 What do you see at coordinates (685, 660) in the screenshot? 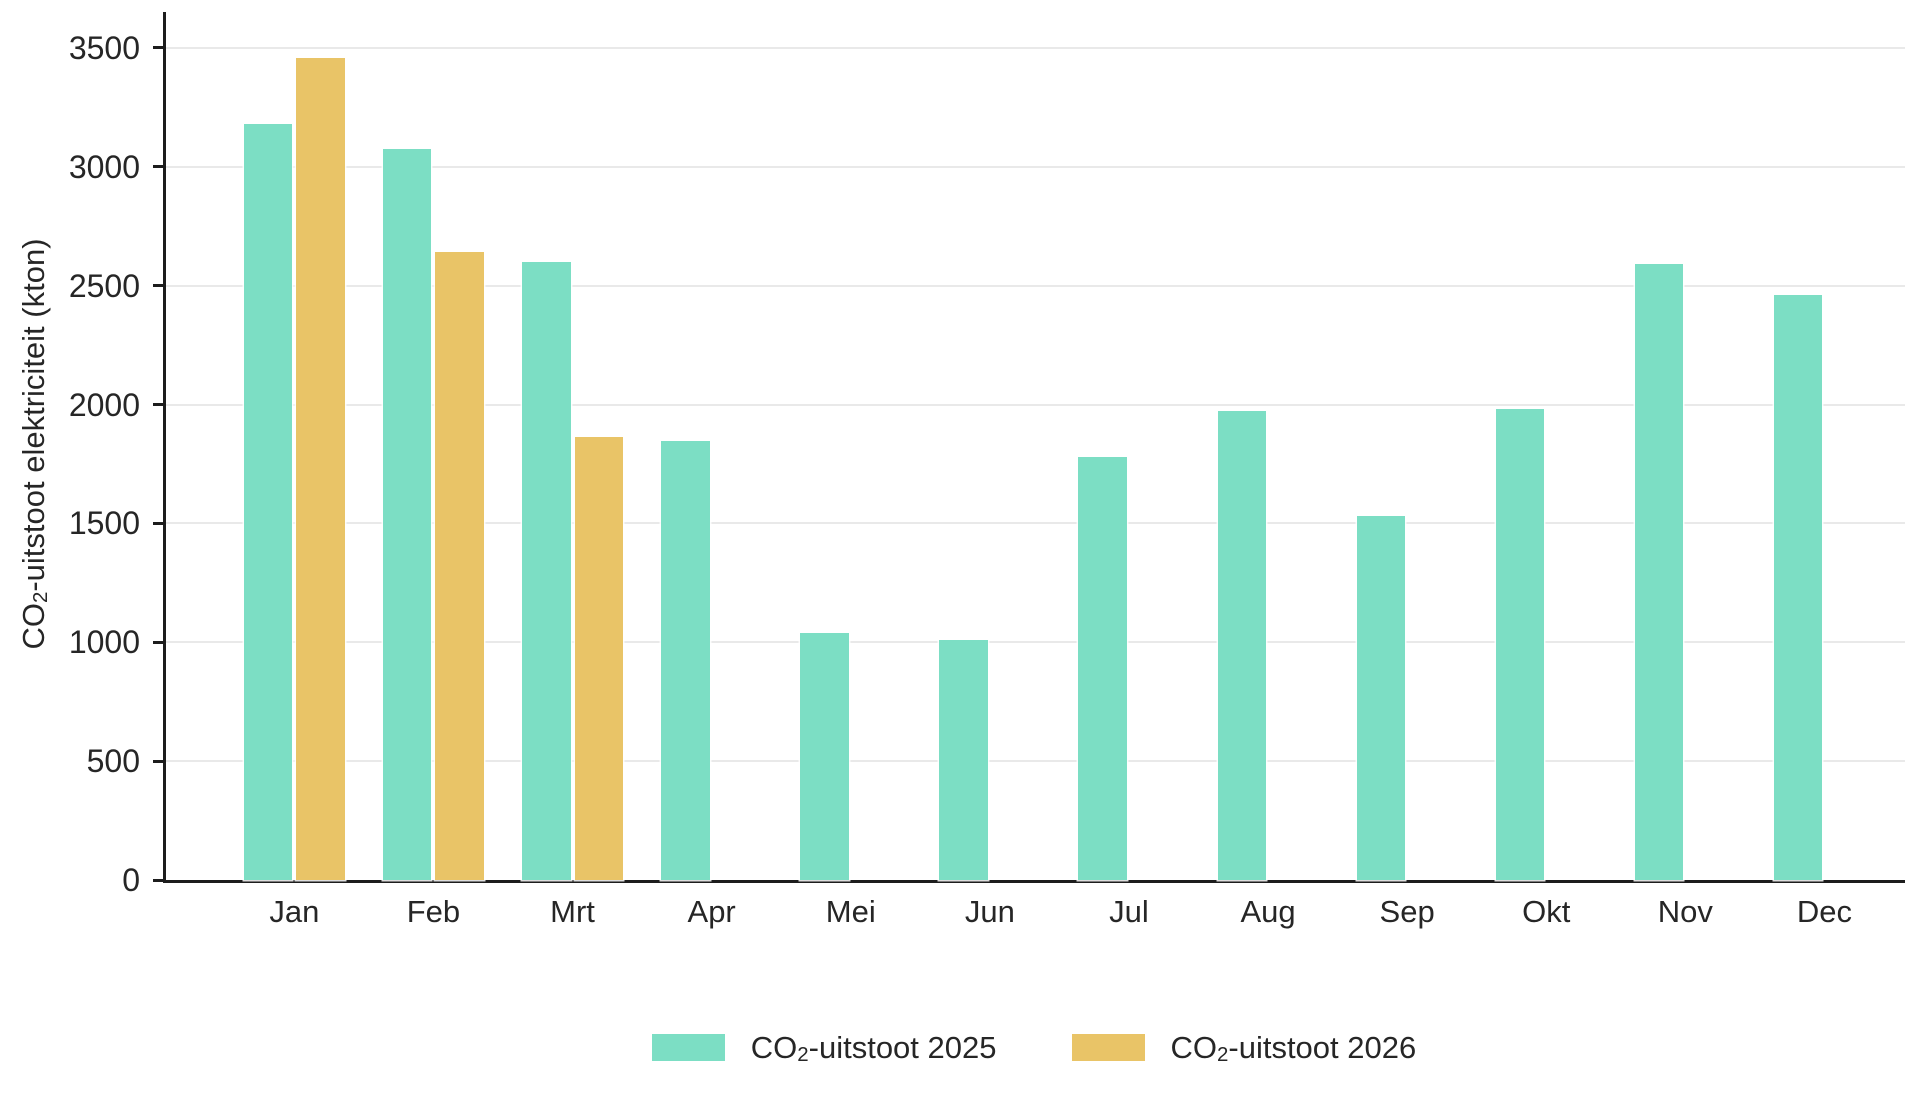
I see `bar-apr-co2-uitstoot-2025` at bounding box center [685, 660].